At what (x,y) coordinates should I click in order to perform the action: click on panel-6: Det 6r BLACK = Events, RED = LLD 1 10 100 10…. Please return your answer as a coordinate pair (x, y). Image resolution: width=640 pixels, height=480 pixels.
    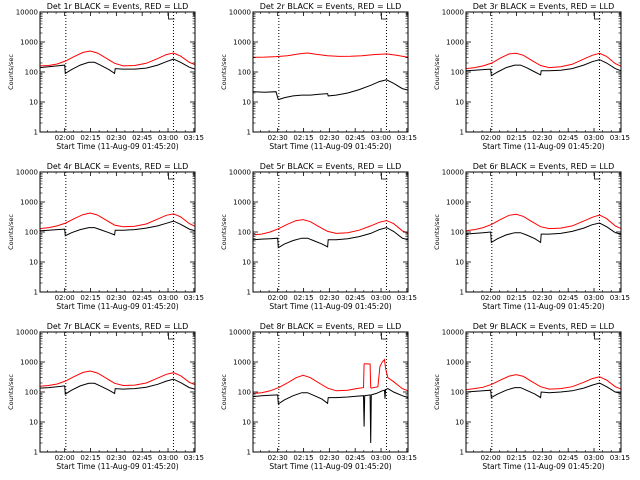
    Looking at the image, I should click on (531, 236).